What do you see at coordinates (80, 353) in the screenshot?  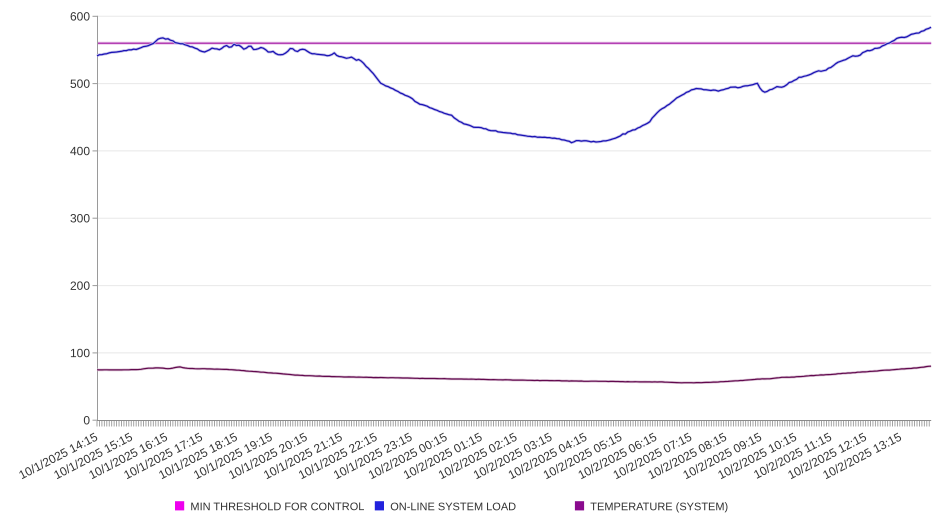 I see `svg-text: 100` at bounding box center [80, 353].